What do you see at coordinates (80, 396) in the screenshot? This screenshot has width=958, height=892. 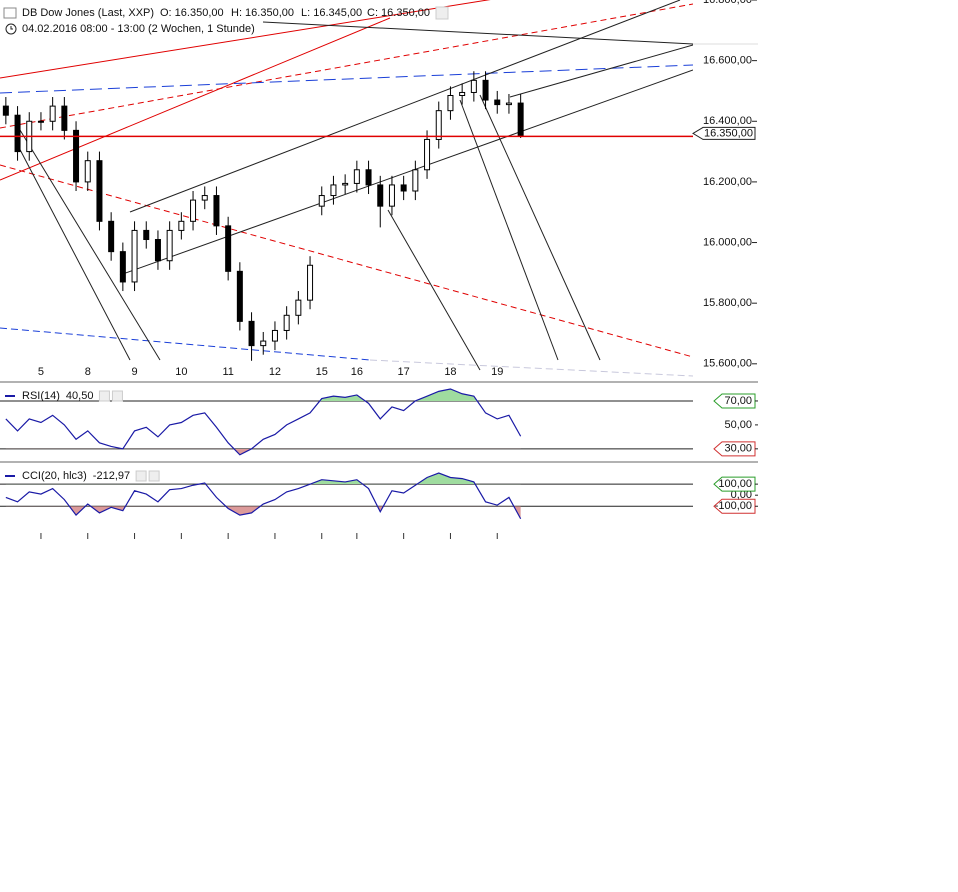 I see `indicator-value: 40,50` at bounding box center [80, 396].